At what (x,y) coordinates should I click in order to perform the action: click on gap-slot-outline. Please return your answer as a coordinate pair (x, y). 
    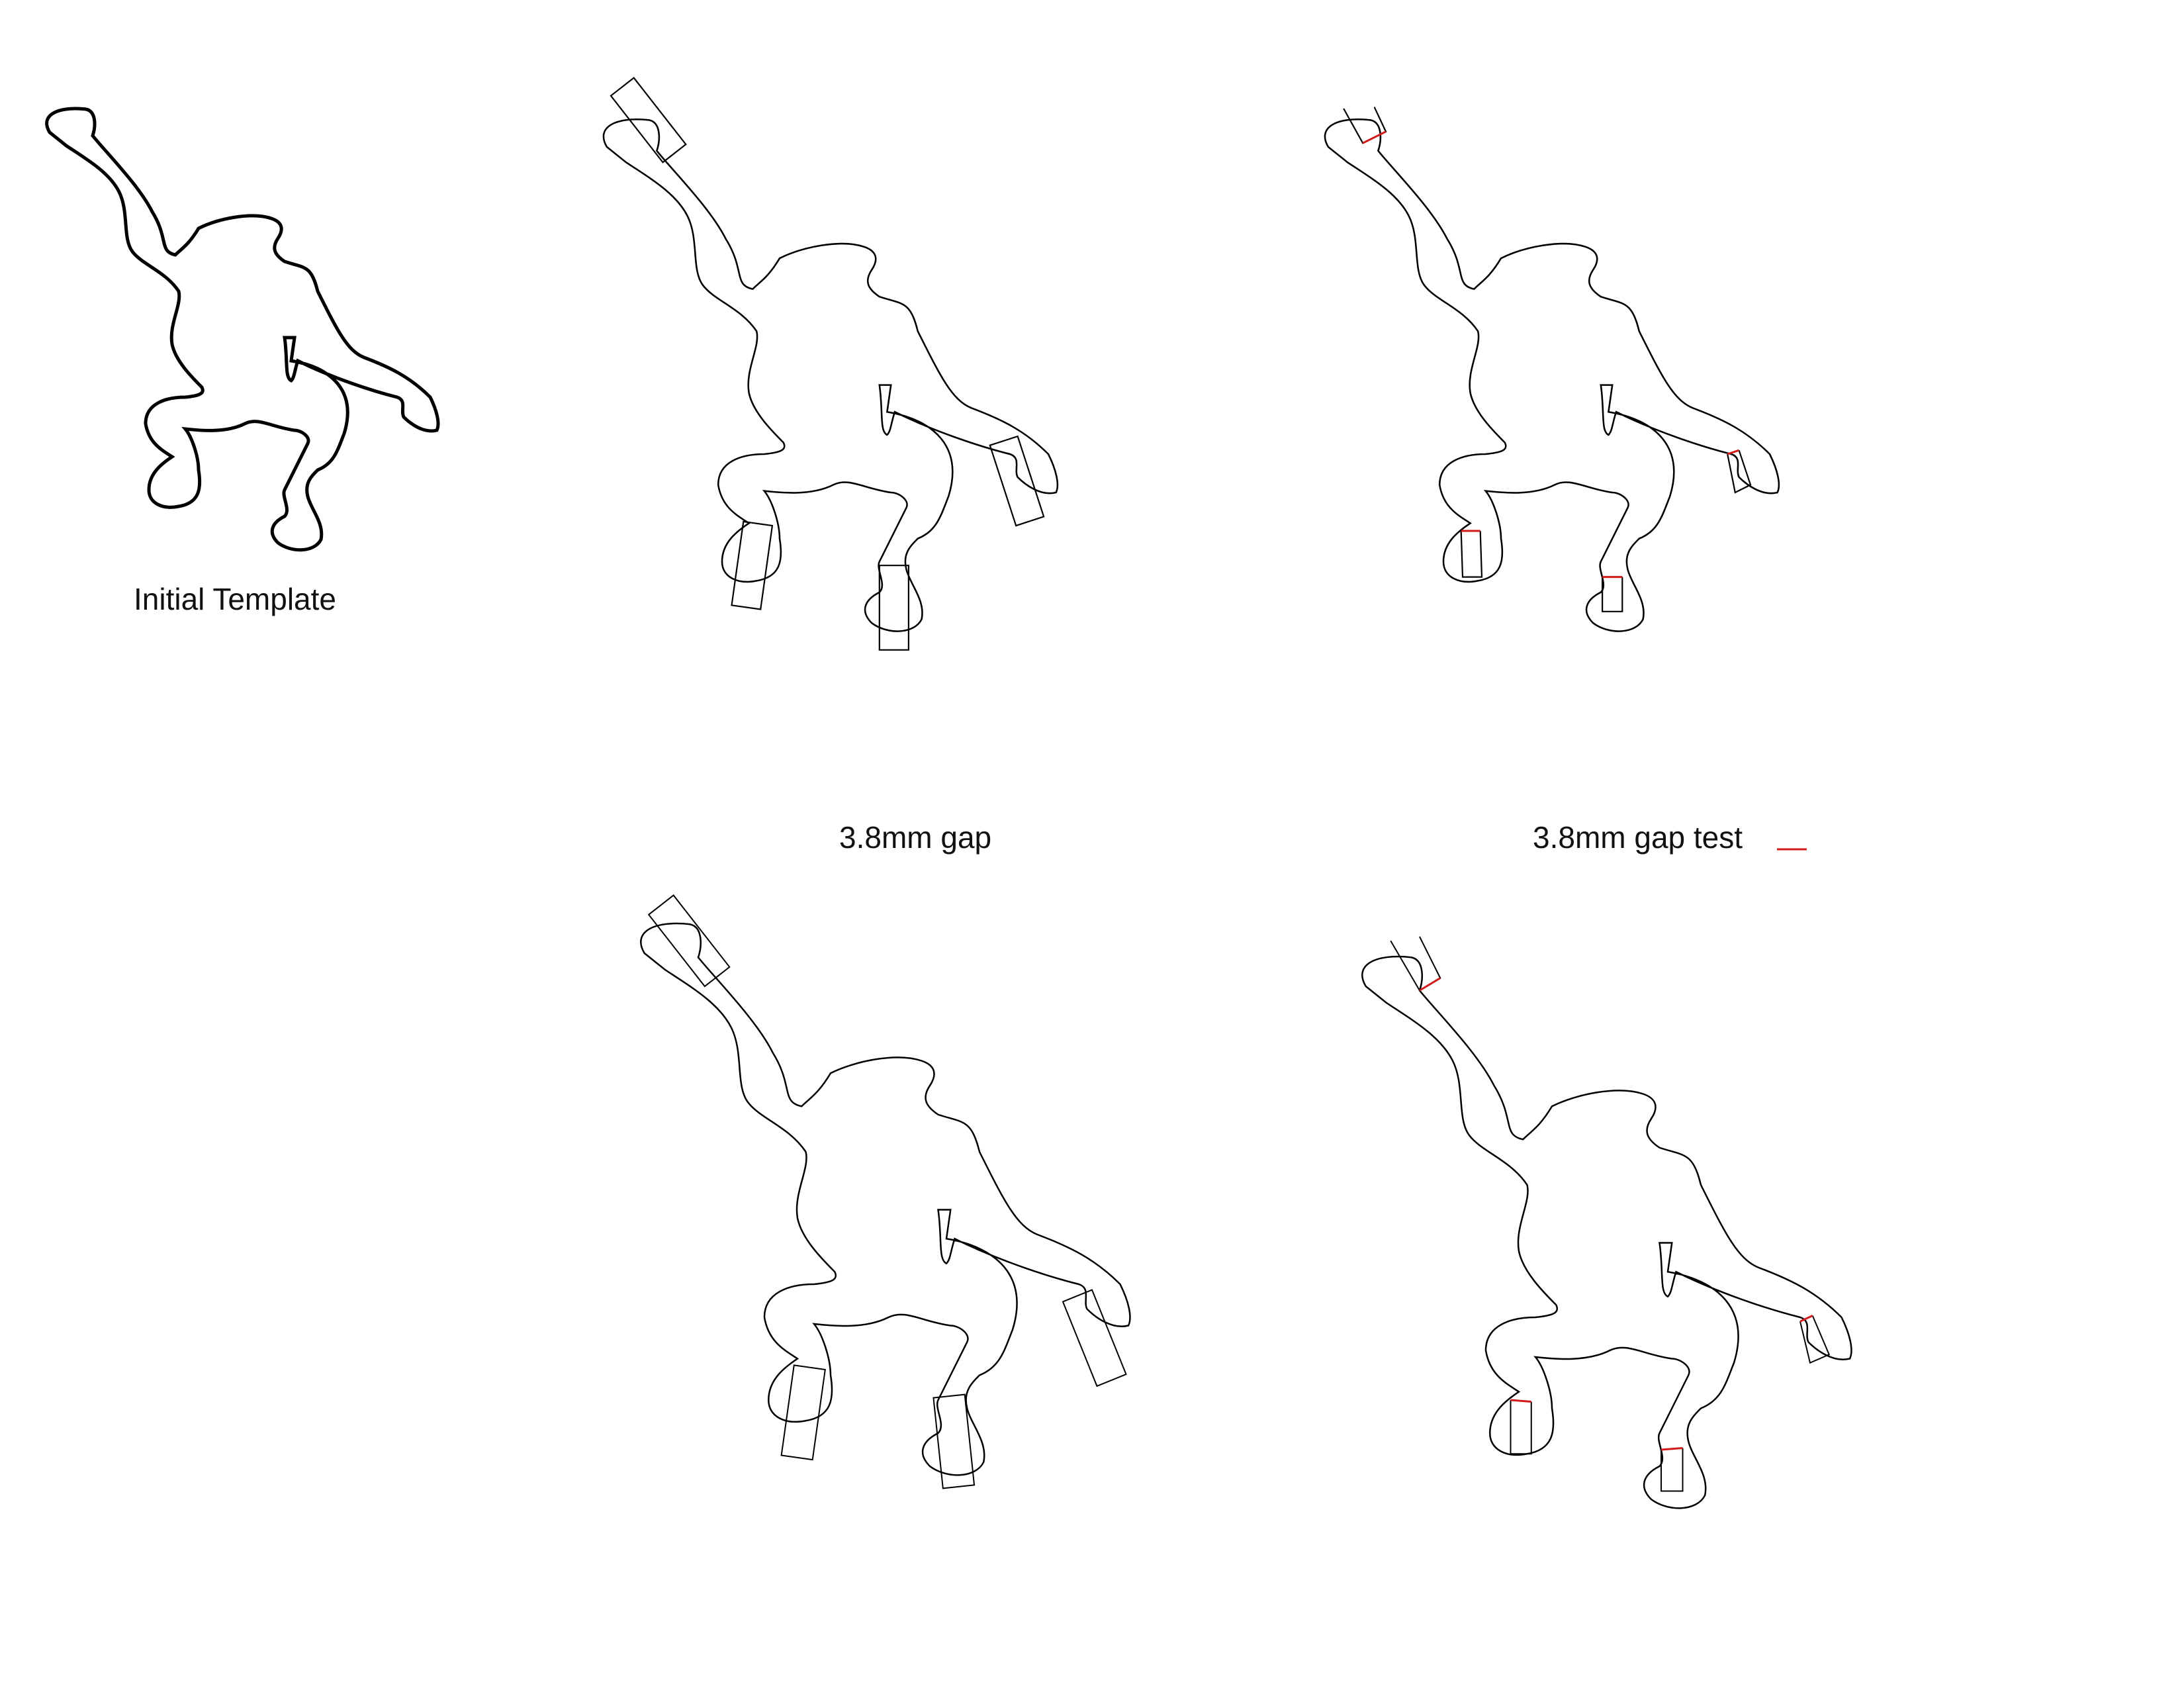
    Looking at the image, I should click on (830, 364).